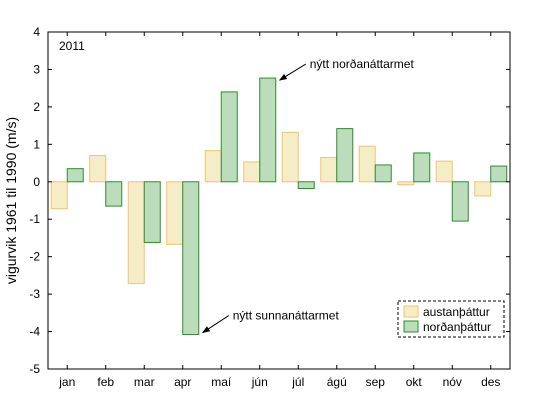 The height and width of the screenshot is (405, 540). Describe the element at coordinates (36, 69) in the screenshot. I see `y-tick-label: 3` at that location.